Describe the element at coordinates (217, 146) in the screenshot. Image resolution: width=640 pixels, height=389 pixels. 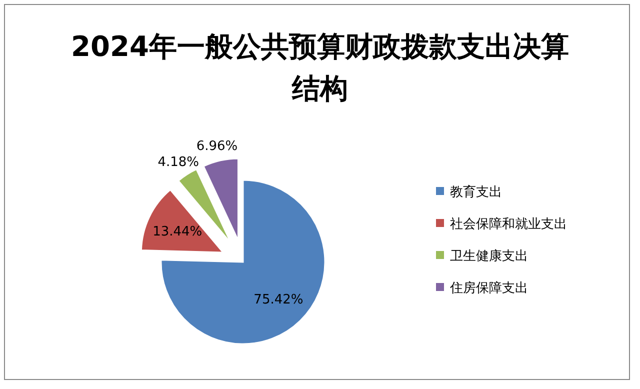
I see `data-label: 6.96%` at that location.